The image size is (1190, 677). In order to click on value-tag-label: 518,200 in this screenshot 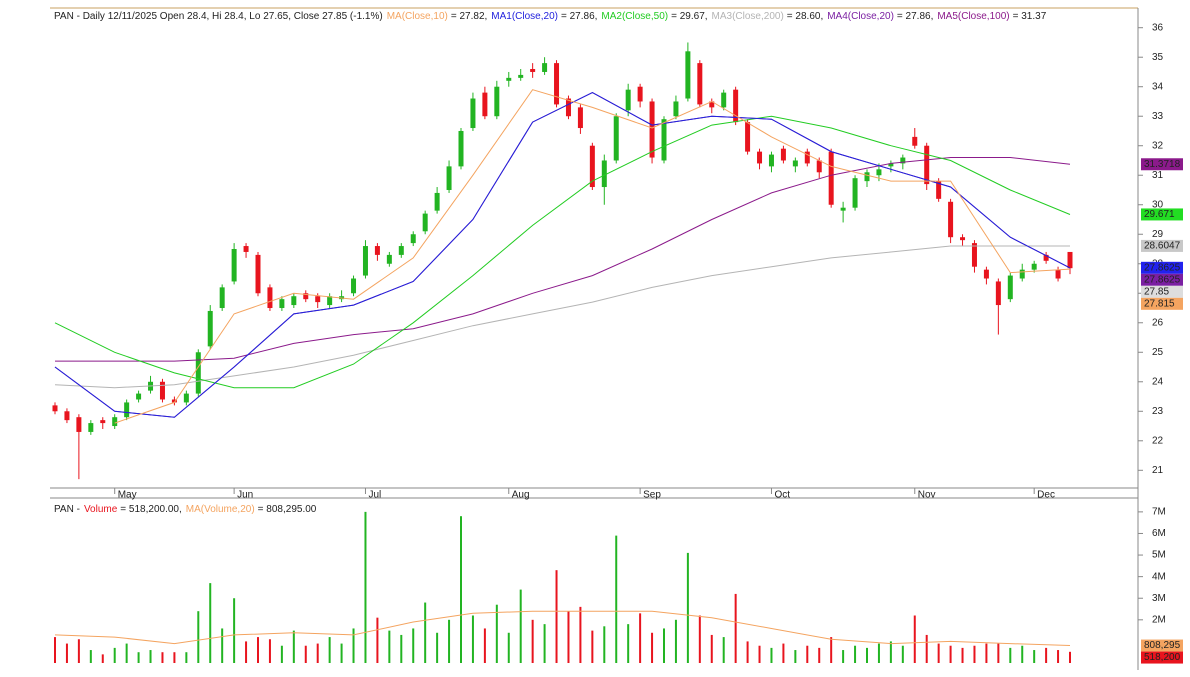, I will do `click(1162, 657)`.